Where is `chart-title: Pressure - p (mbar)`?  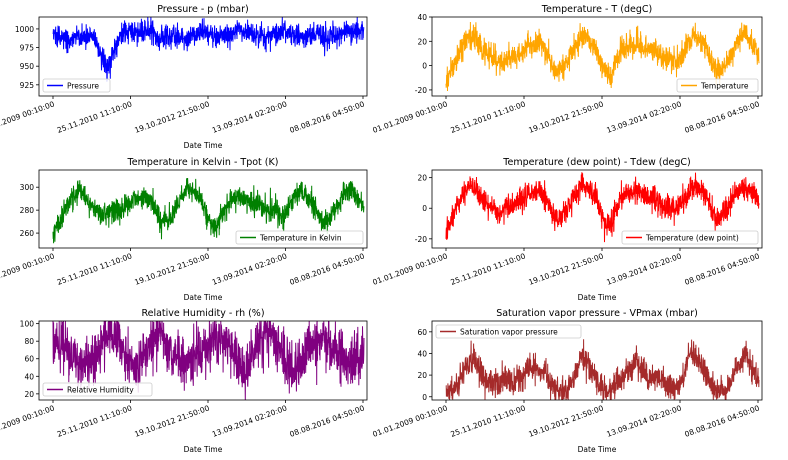
chart-title: Pressure - p (mbar) is located at coordinates (203, 9).